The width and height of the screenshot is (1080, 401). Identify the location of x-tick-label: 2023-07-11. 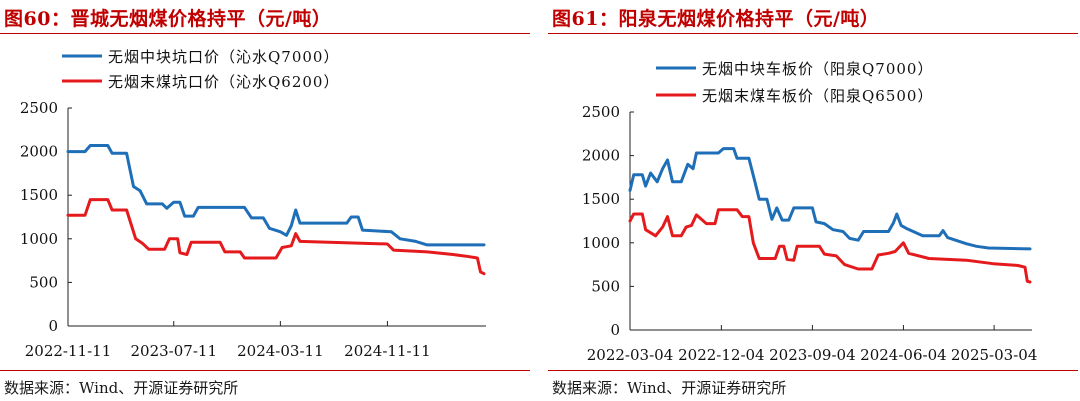
(174, 351).